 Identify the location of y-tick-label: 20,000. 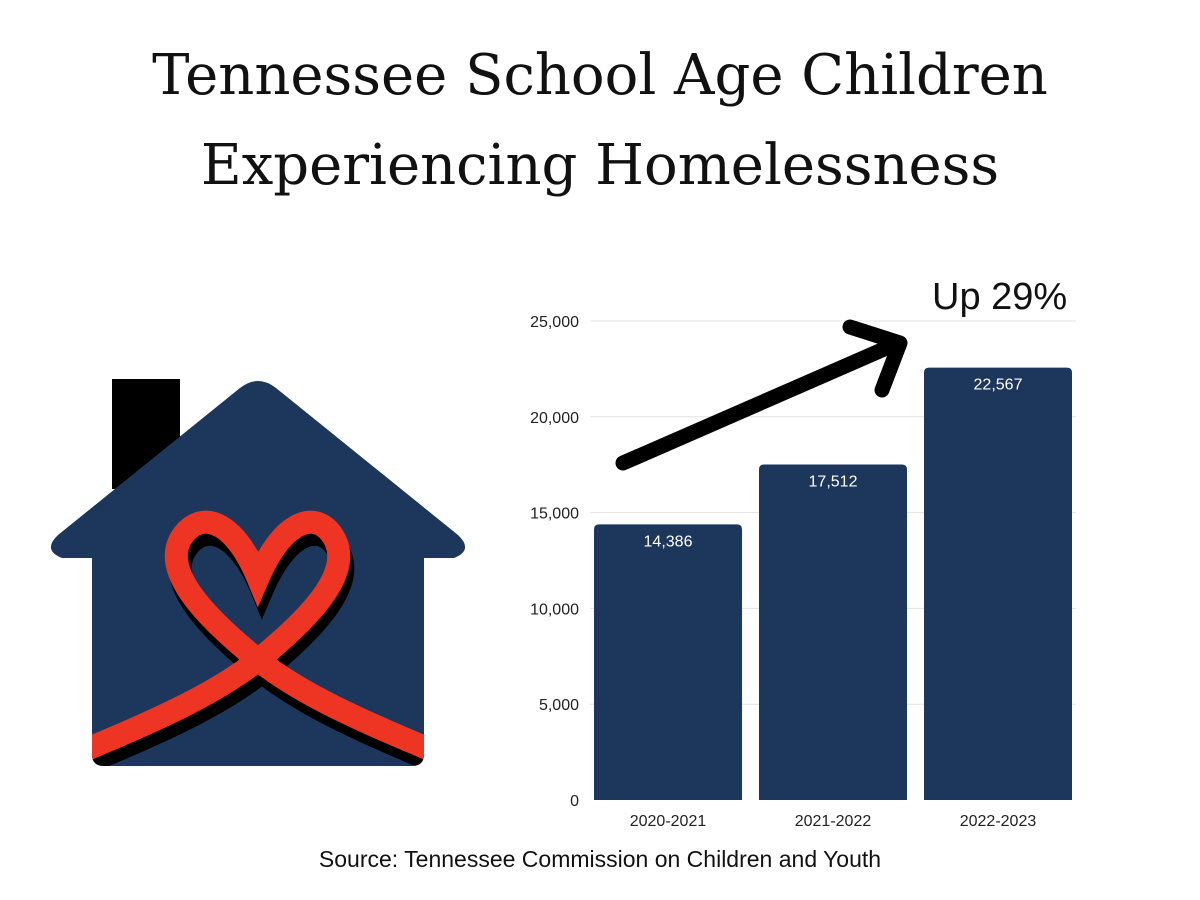
(554, 418).